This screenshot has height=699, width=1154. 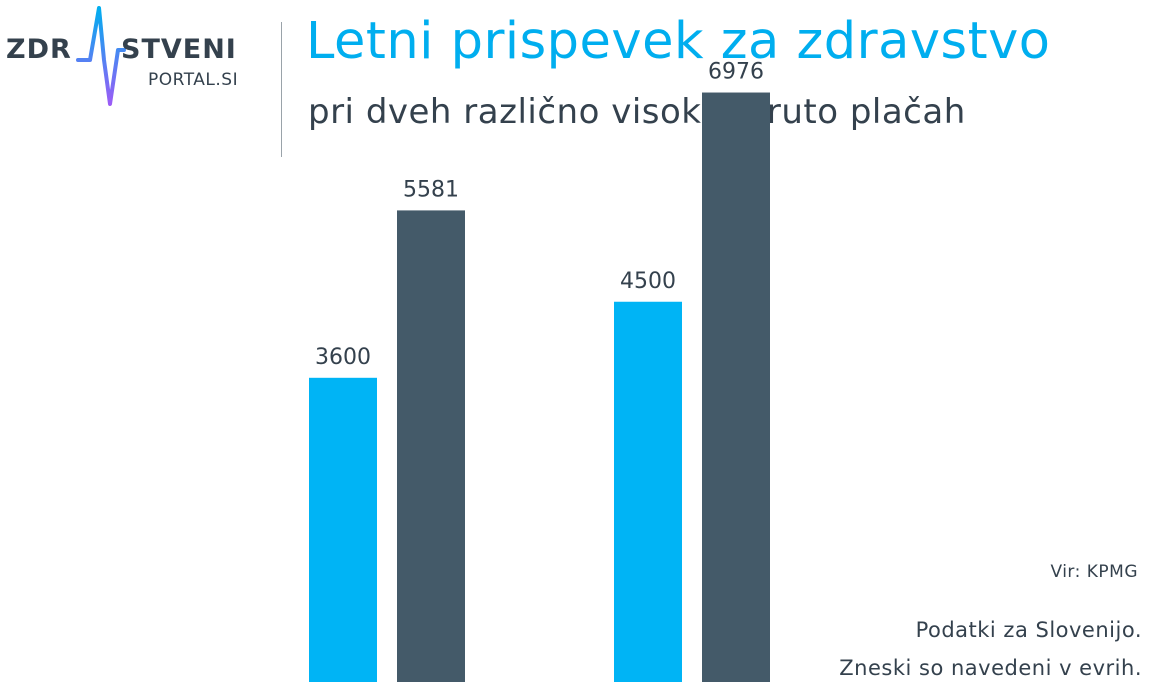 What do you see at coordinates (281, 89) in the screenshot?
I see `header-divider` at bounding box center [281, 89].